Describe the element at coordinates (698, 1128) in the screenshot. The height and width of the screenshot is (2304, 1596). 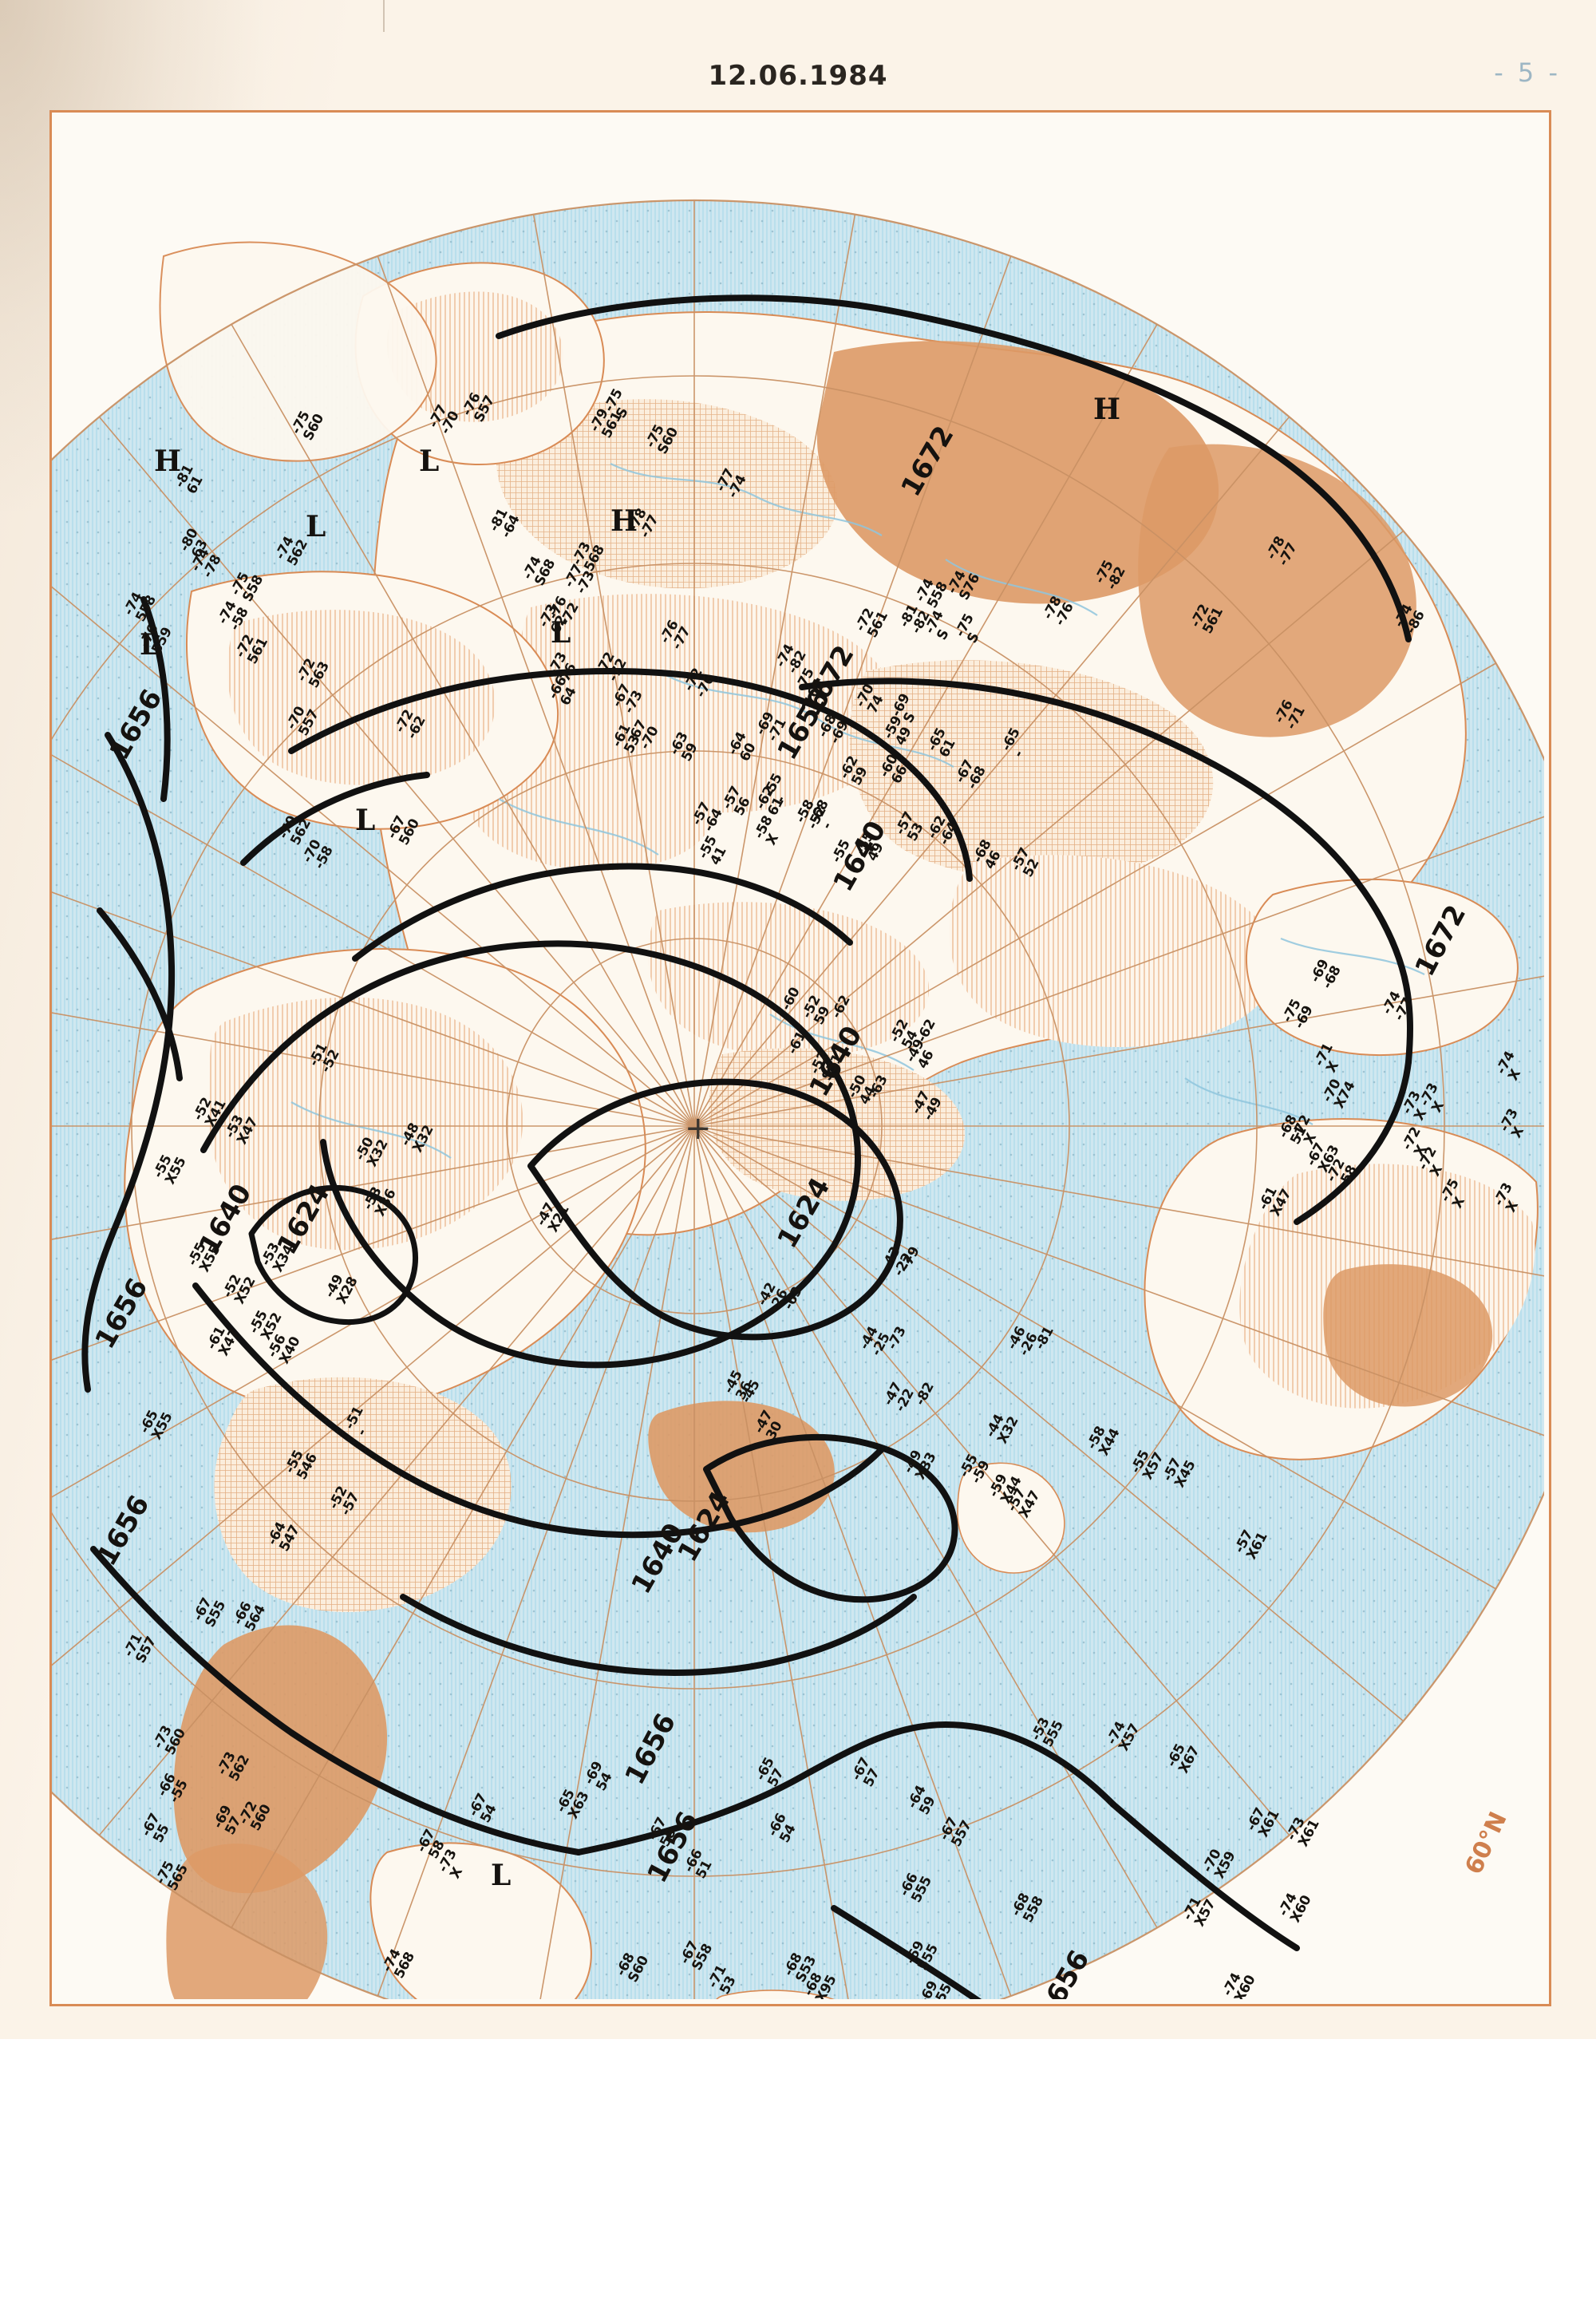
I see `north-pole-marker: +` at that location.